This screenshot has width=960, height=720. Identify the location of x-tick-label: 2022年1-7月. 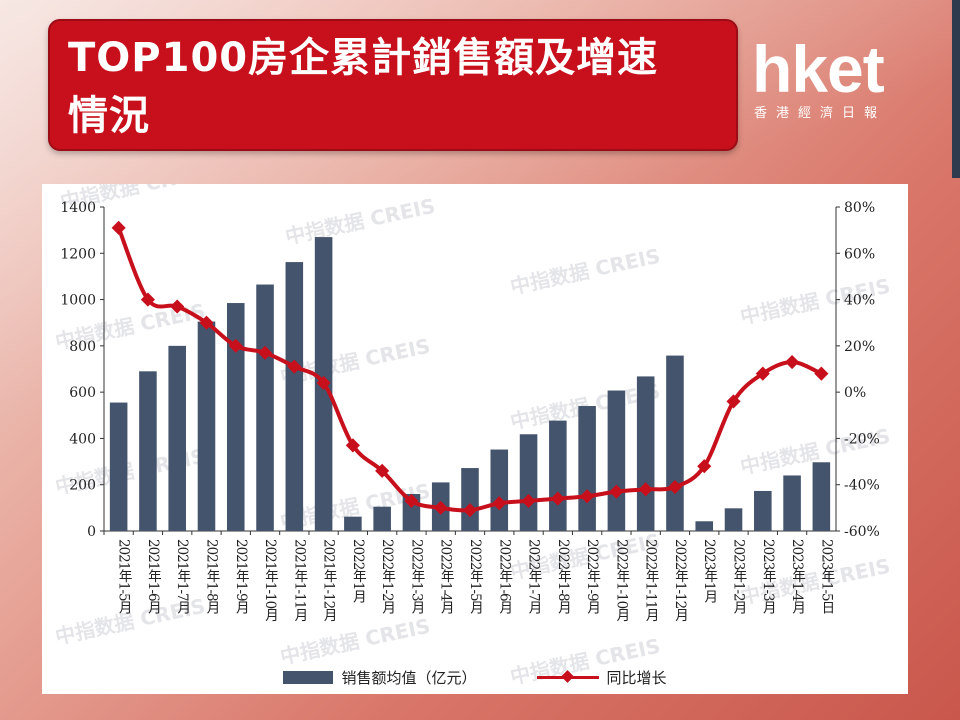
(534, 577).